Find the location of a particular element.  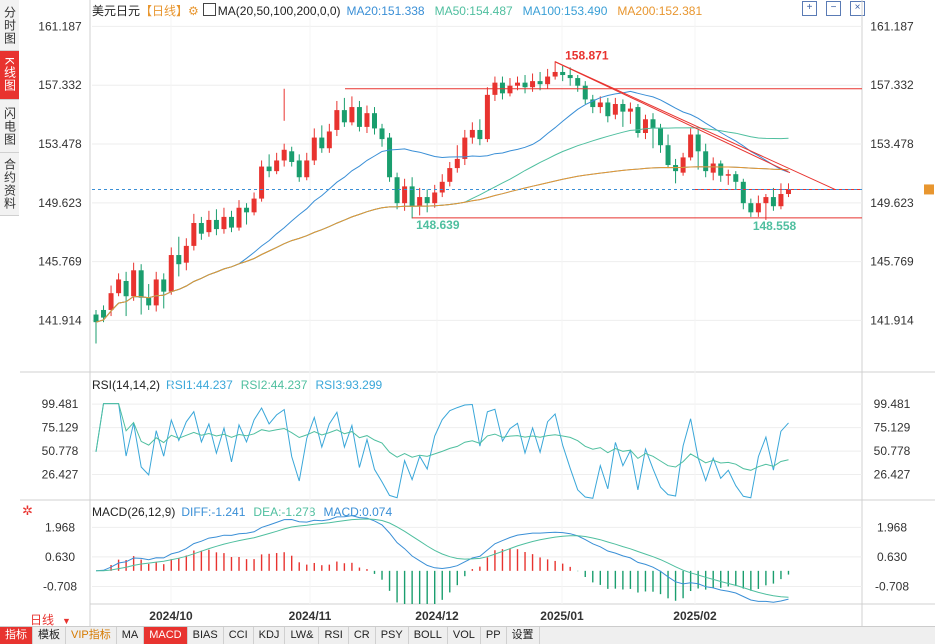

period-select: 日线 ▼ is located at coordinates (50, 620).